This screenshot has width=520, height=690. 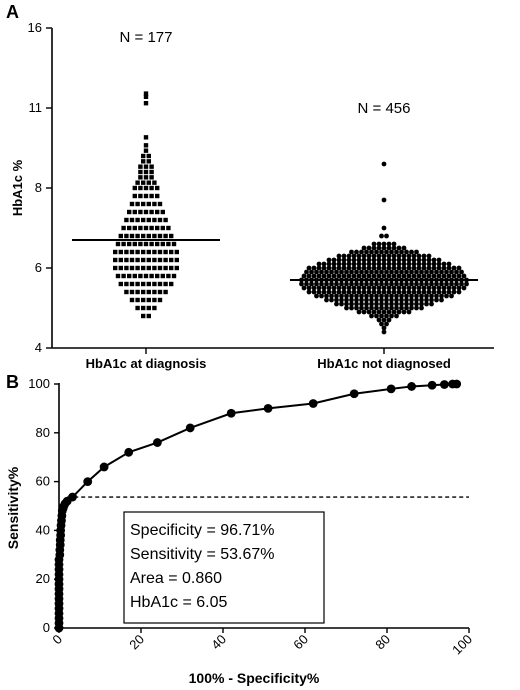 I want to click on panel-b-y-ticks: 0 20 40 60 80 100, so click(x=43, y=505).